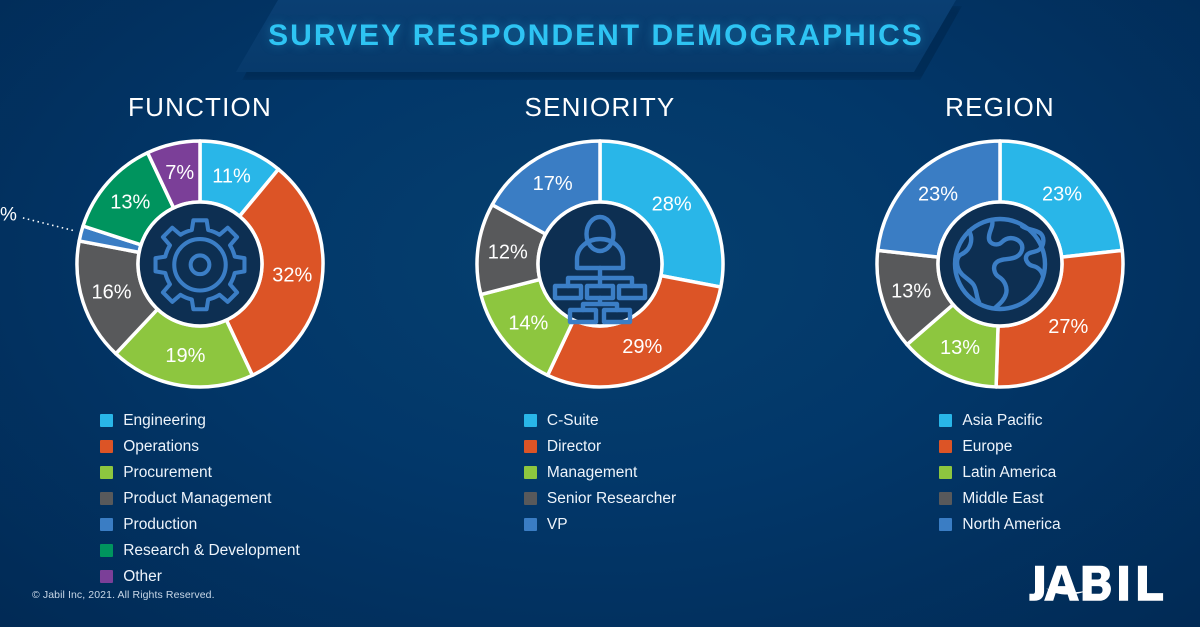 The width and height of the screenshot is (1200, 627). Describe the element at coordinates (592, 472) in the screenshot. I see `legend-item-label: Management` at that location.